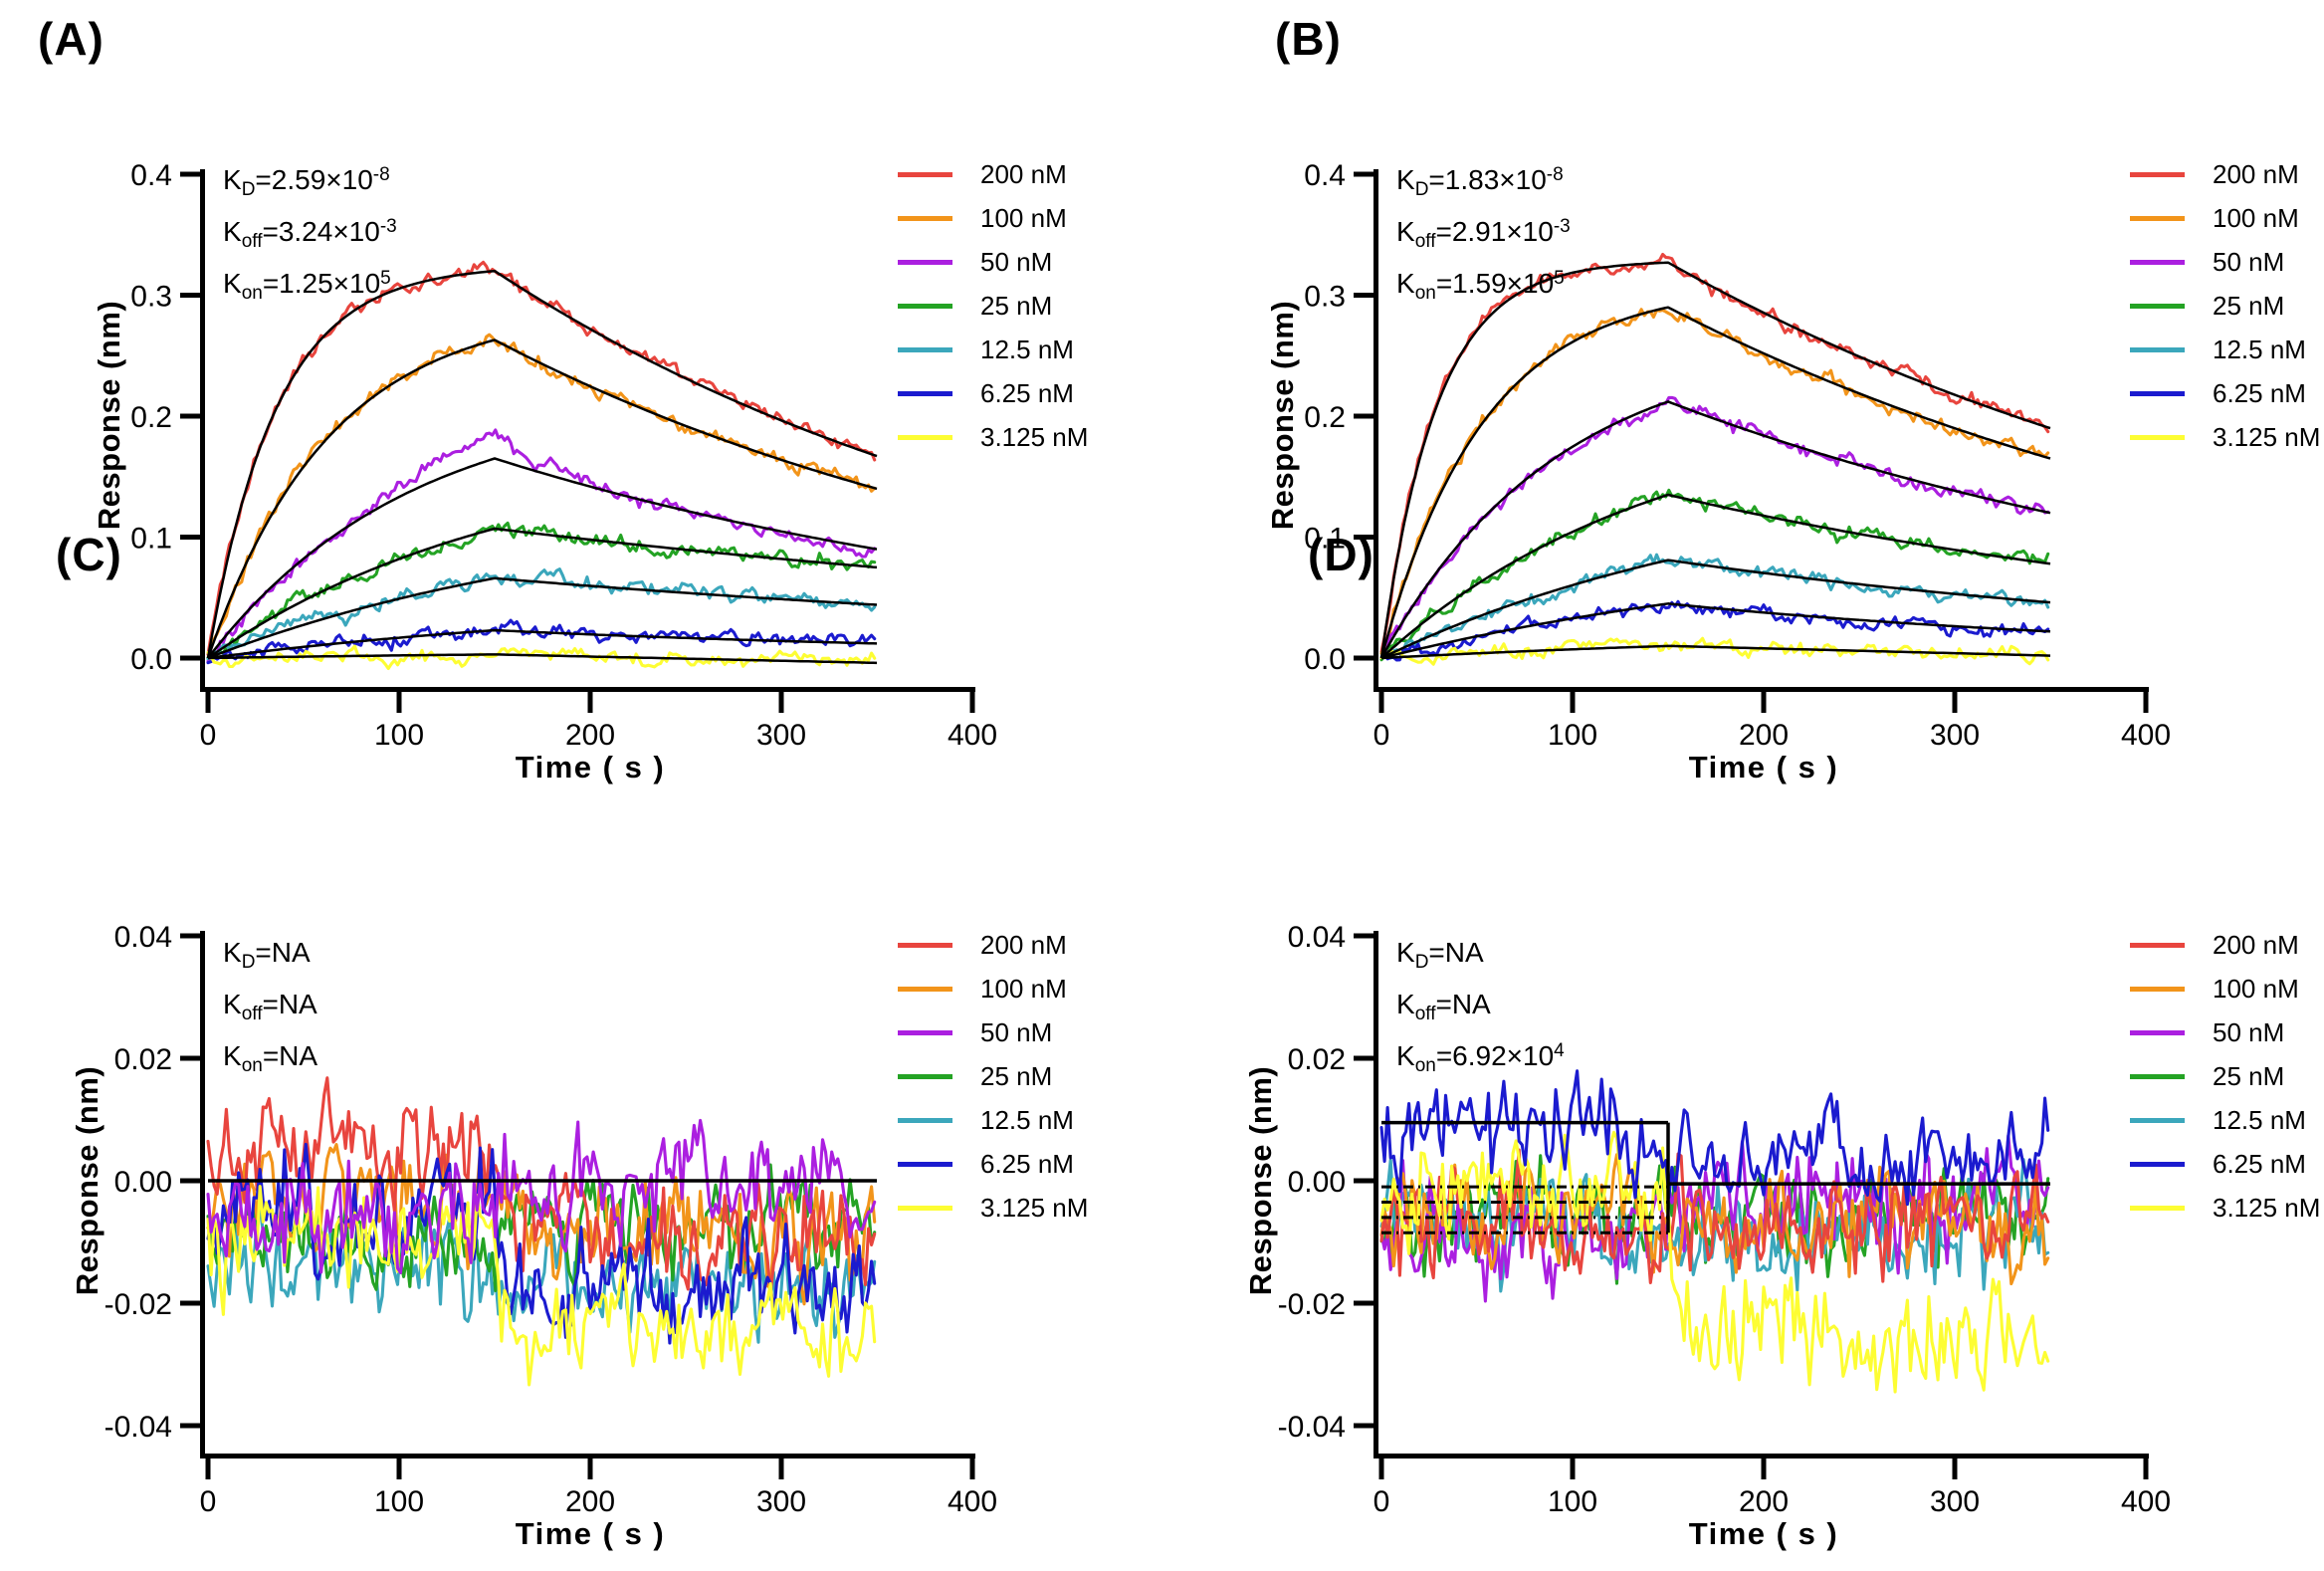 This screenshot has width=2324, height=1571. Describe the element at coordinates (1260, 1181) in the screenshot. I see `panel-d-y-axis-title: Response (nm)` at that location.